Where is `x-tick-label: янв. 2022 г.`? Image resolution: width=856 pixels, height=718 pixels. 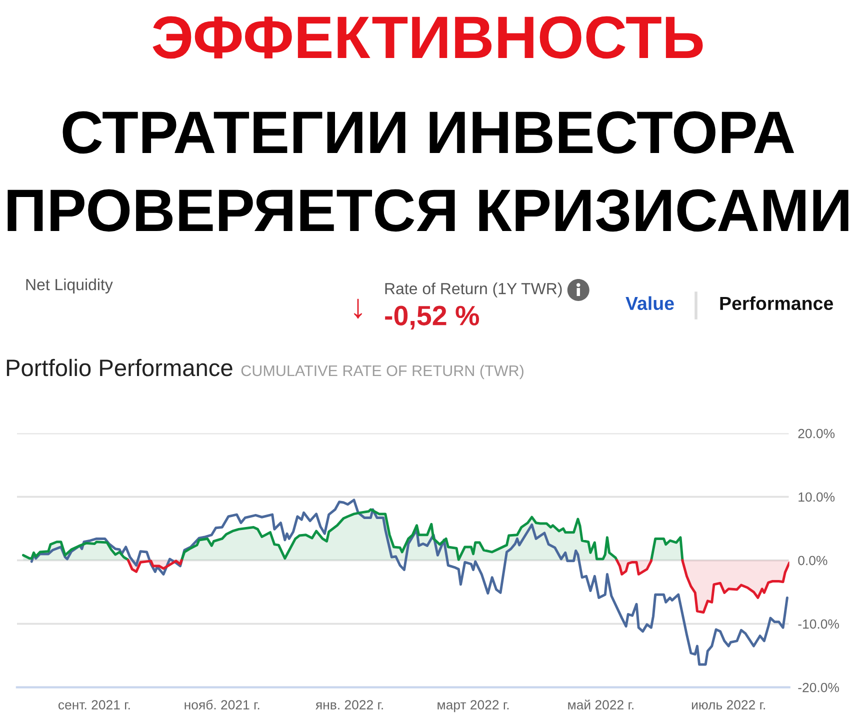 x-tick-label: янв. 2022 г. is located at coordinates (349, 705).